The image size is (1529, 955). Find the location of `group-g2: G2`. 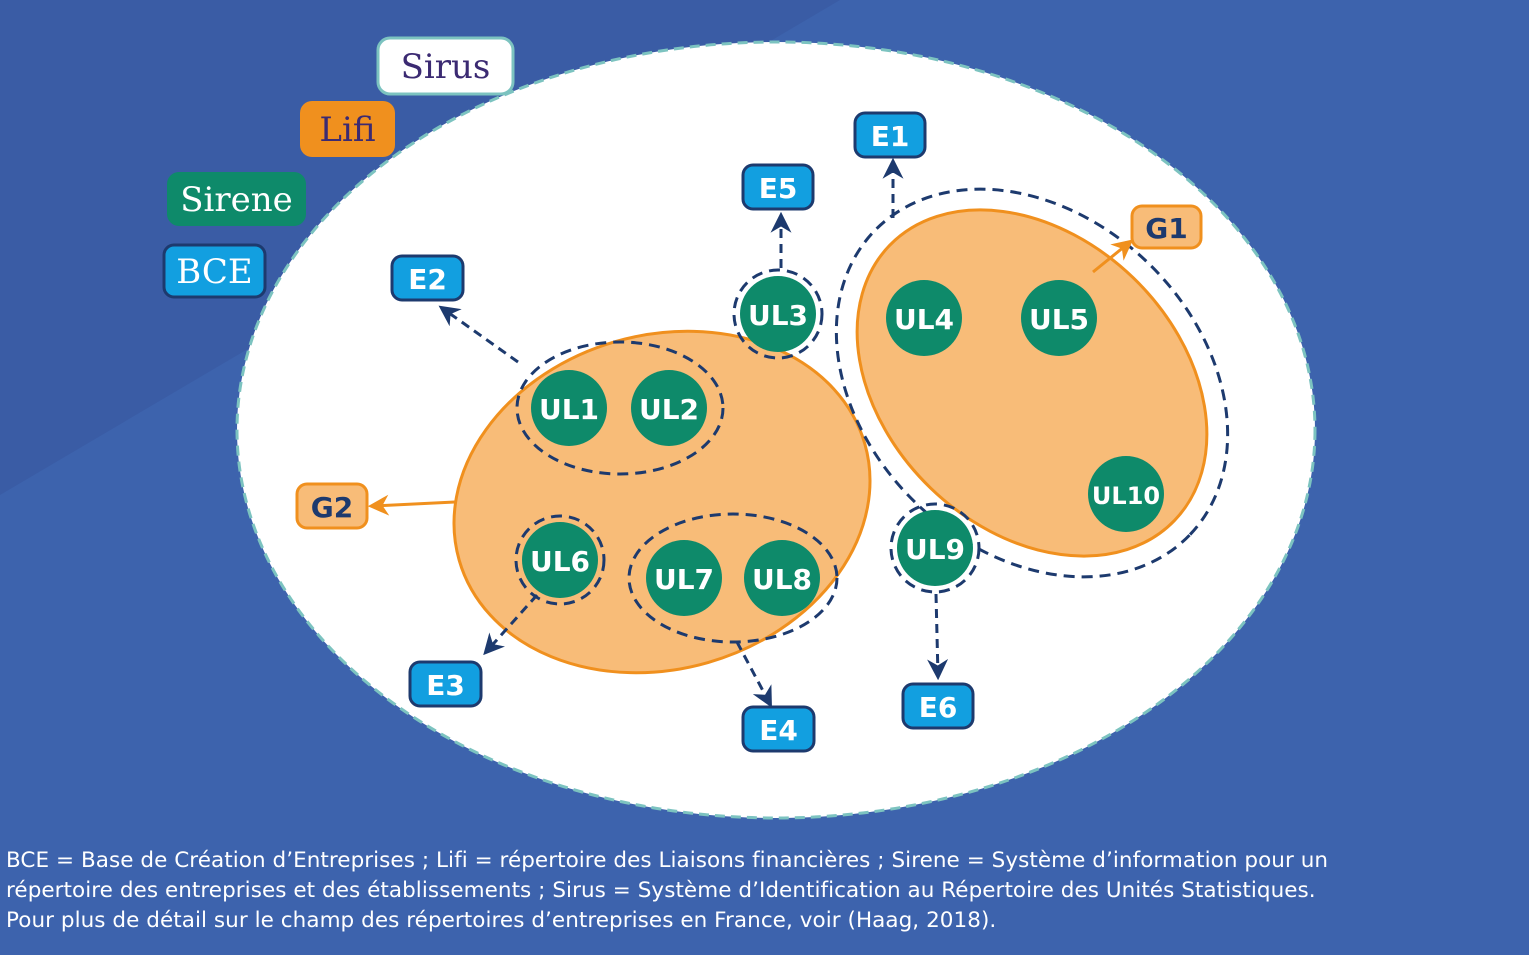

group-g2: G2 is located at coordinates (332, 506).